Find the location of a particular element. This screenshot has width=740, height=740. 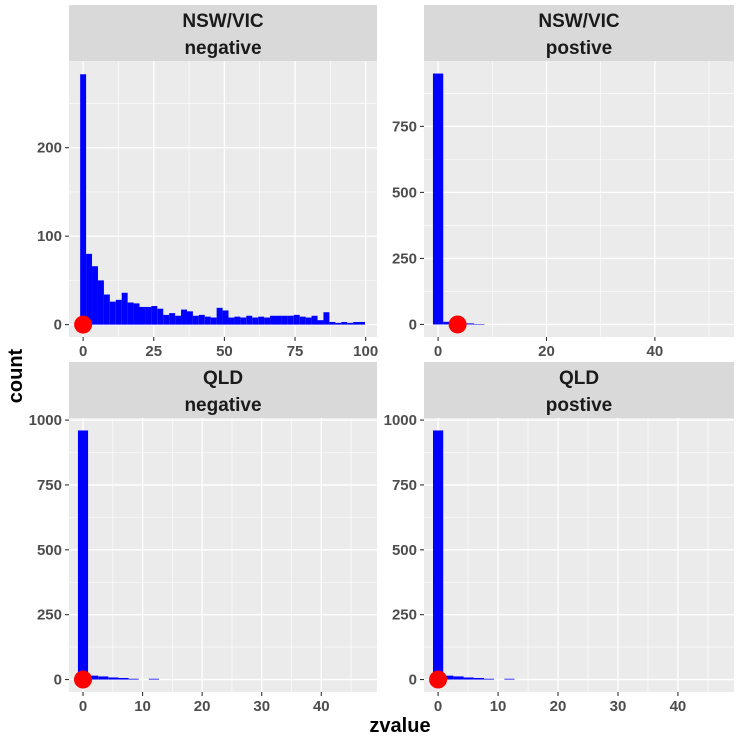

facet-strip-line2: postive is located at coordinates (579, 48).